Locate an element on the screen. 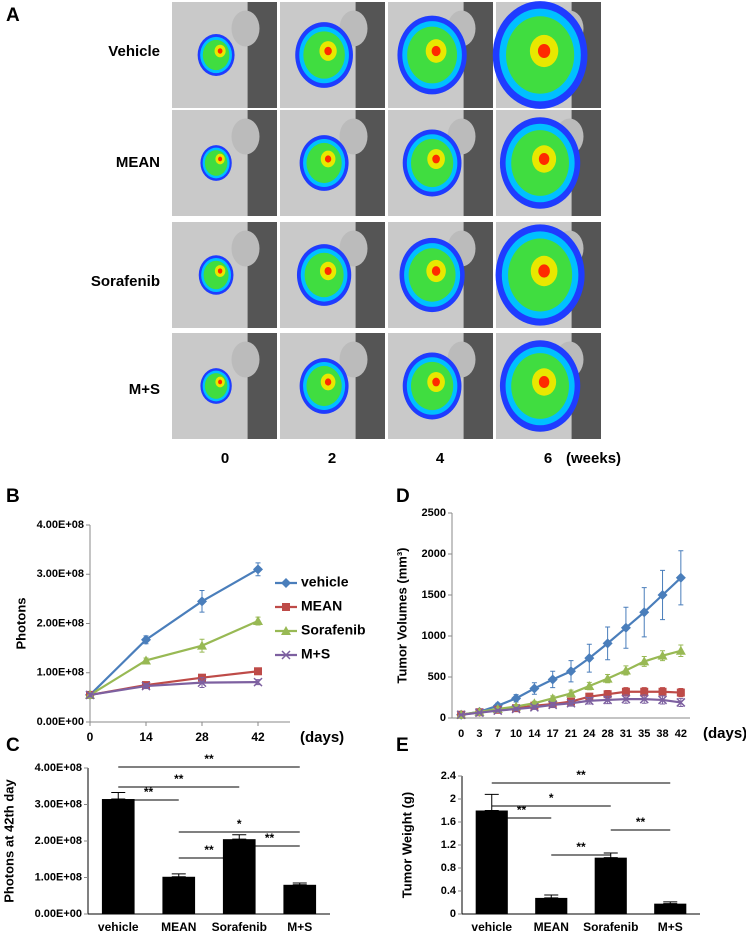 Image resolution: width=746 pixels, height=936 pixels. column-label: 0 is located at coordinates (225, 458).